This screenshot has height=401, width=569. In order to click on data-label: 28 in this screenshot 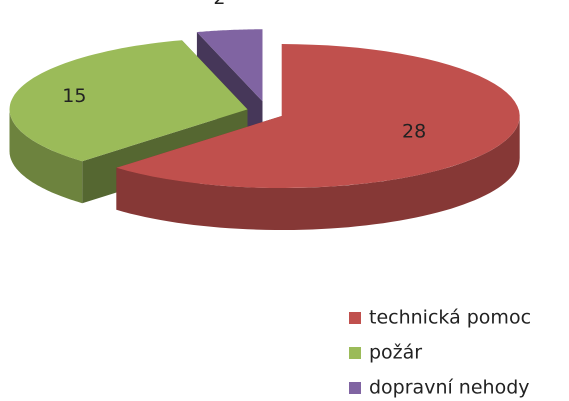, I will do `click(414, 132)`.